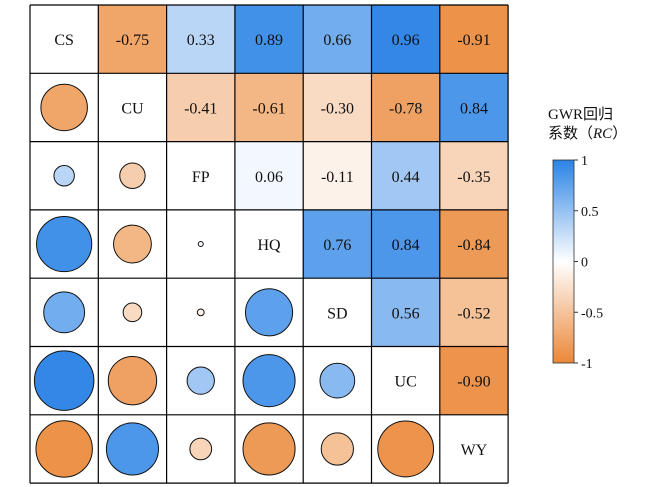  I want to click on value-cell-HQ-UC, so click(405, 244).